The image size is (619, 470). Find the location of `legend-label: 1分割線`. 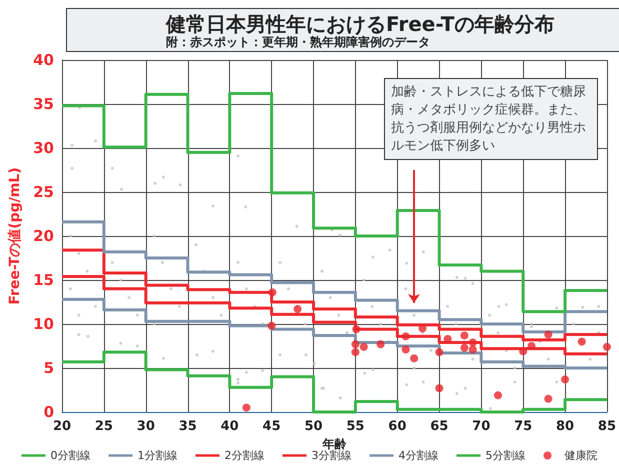

legend-label: 1分割線 is located at coordinates (158, 455).